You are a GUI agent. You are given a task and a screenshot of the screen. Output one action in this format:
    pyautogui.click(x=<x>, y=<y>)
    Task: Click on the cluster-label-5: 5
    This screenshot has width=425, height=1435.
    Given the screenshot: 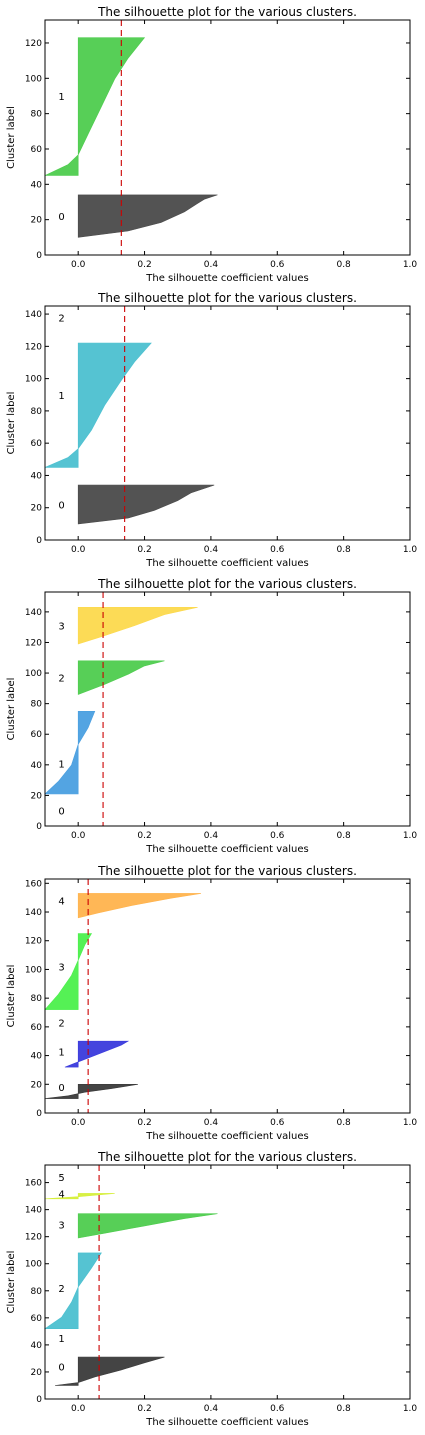 What is the action you would take?
    pyautogui.click(x=61, y=1178)
    